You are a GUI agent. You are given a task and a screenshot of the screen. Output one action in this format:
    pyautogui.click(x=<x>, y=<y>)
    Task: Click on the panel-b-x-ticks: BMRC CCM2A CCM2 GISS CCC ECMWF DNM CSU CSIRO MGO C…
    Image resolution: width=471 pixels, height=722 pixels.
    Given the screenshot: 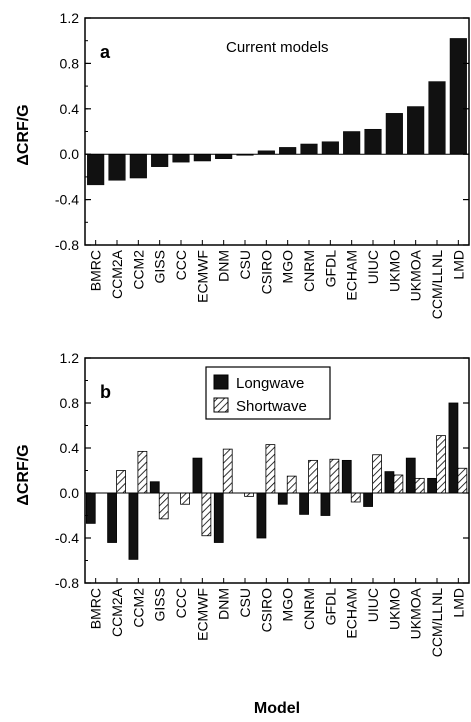 What is the action you would take?
    pyautogui.click(x=277, y=617)
    